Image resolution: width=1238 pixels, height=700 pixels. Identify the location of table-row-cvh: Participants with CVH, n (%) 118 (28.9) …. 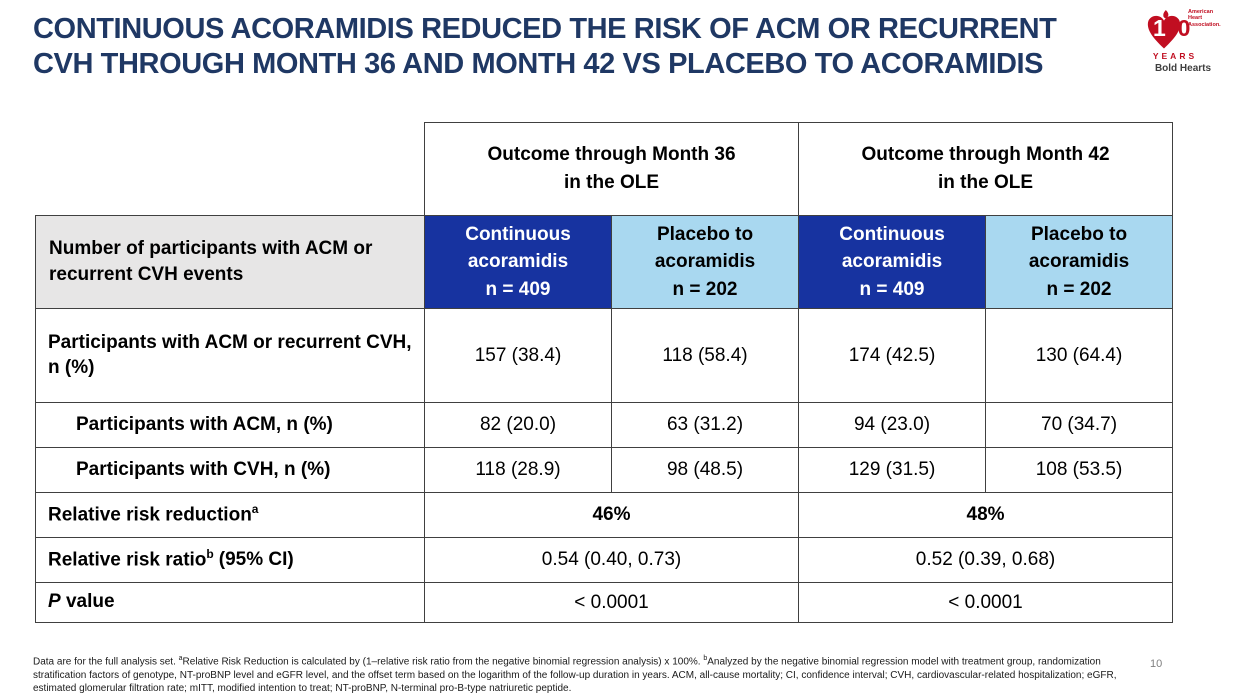
(604, 470).